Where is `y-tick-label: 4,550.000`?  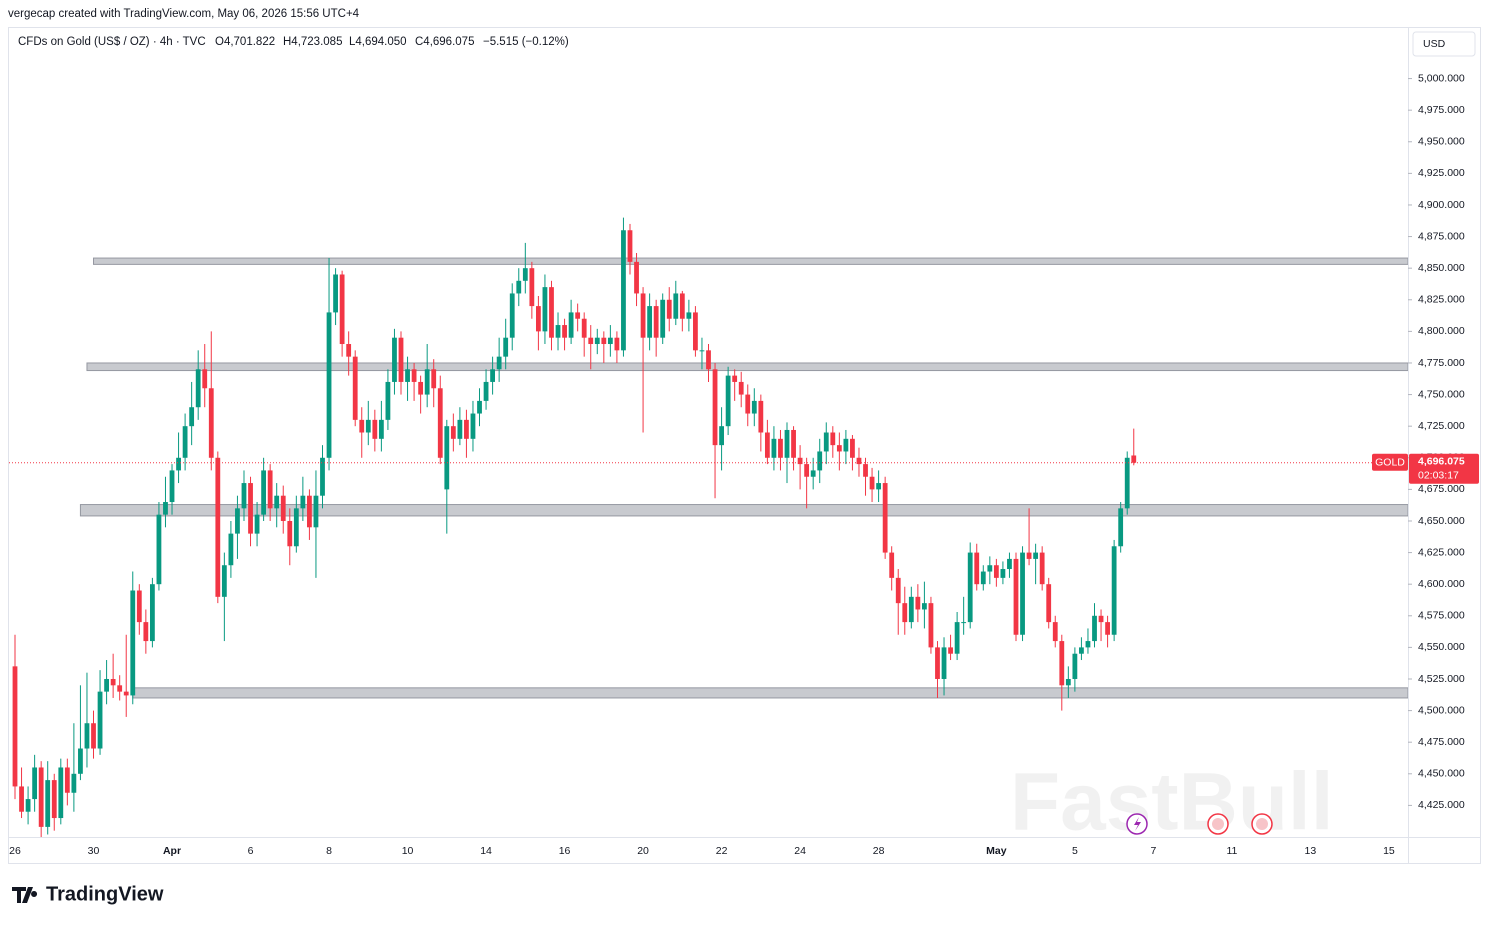
y-tick-label: 4,550.000 is located at coordinates (1441, 647).